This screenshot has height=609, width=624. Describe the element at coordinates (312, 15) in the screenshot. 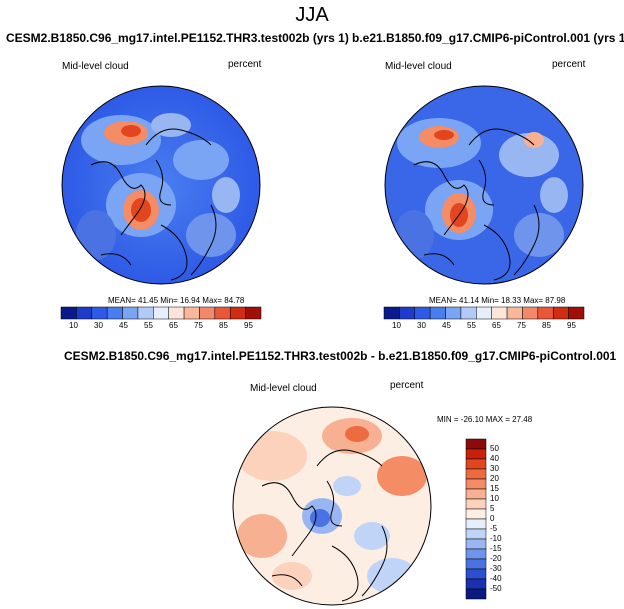

I see `season-title: JJA` at that location.